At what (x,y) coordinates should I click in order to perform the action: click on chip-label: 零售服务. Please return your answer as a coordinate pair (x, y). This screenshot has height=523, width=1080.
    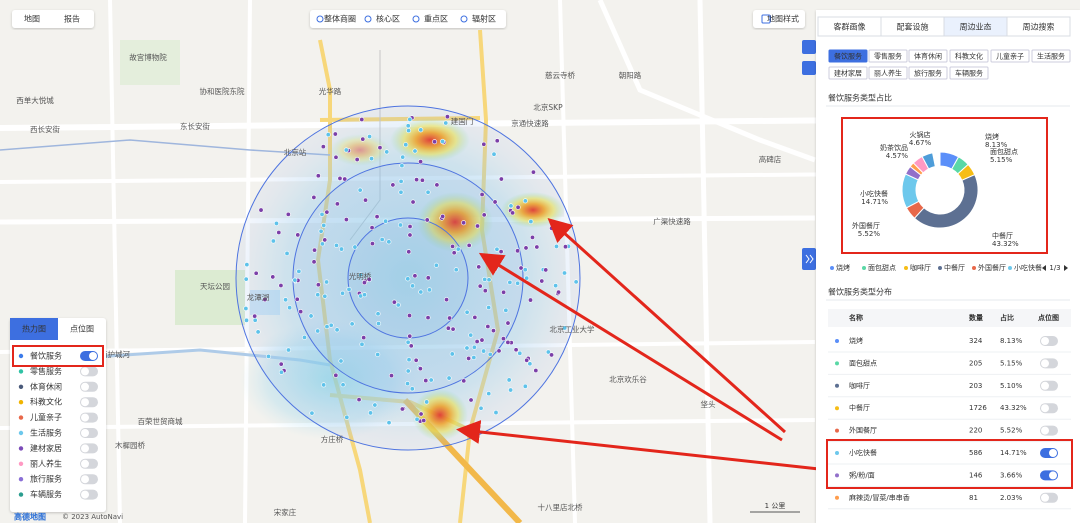
    Looking at the image, I should click on (888, 56).